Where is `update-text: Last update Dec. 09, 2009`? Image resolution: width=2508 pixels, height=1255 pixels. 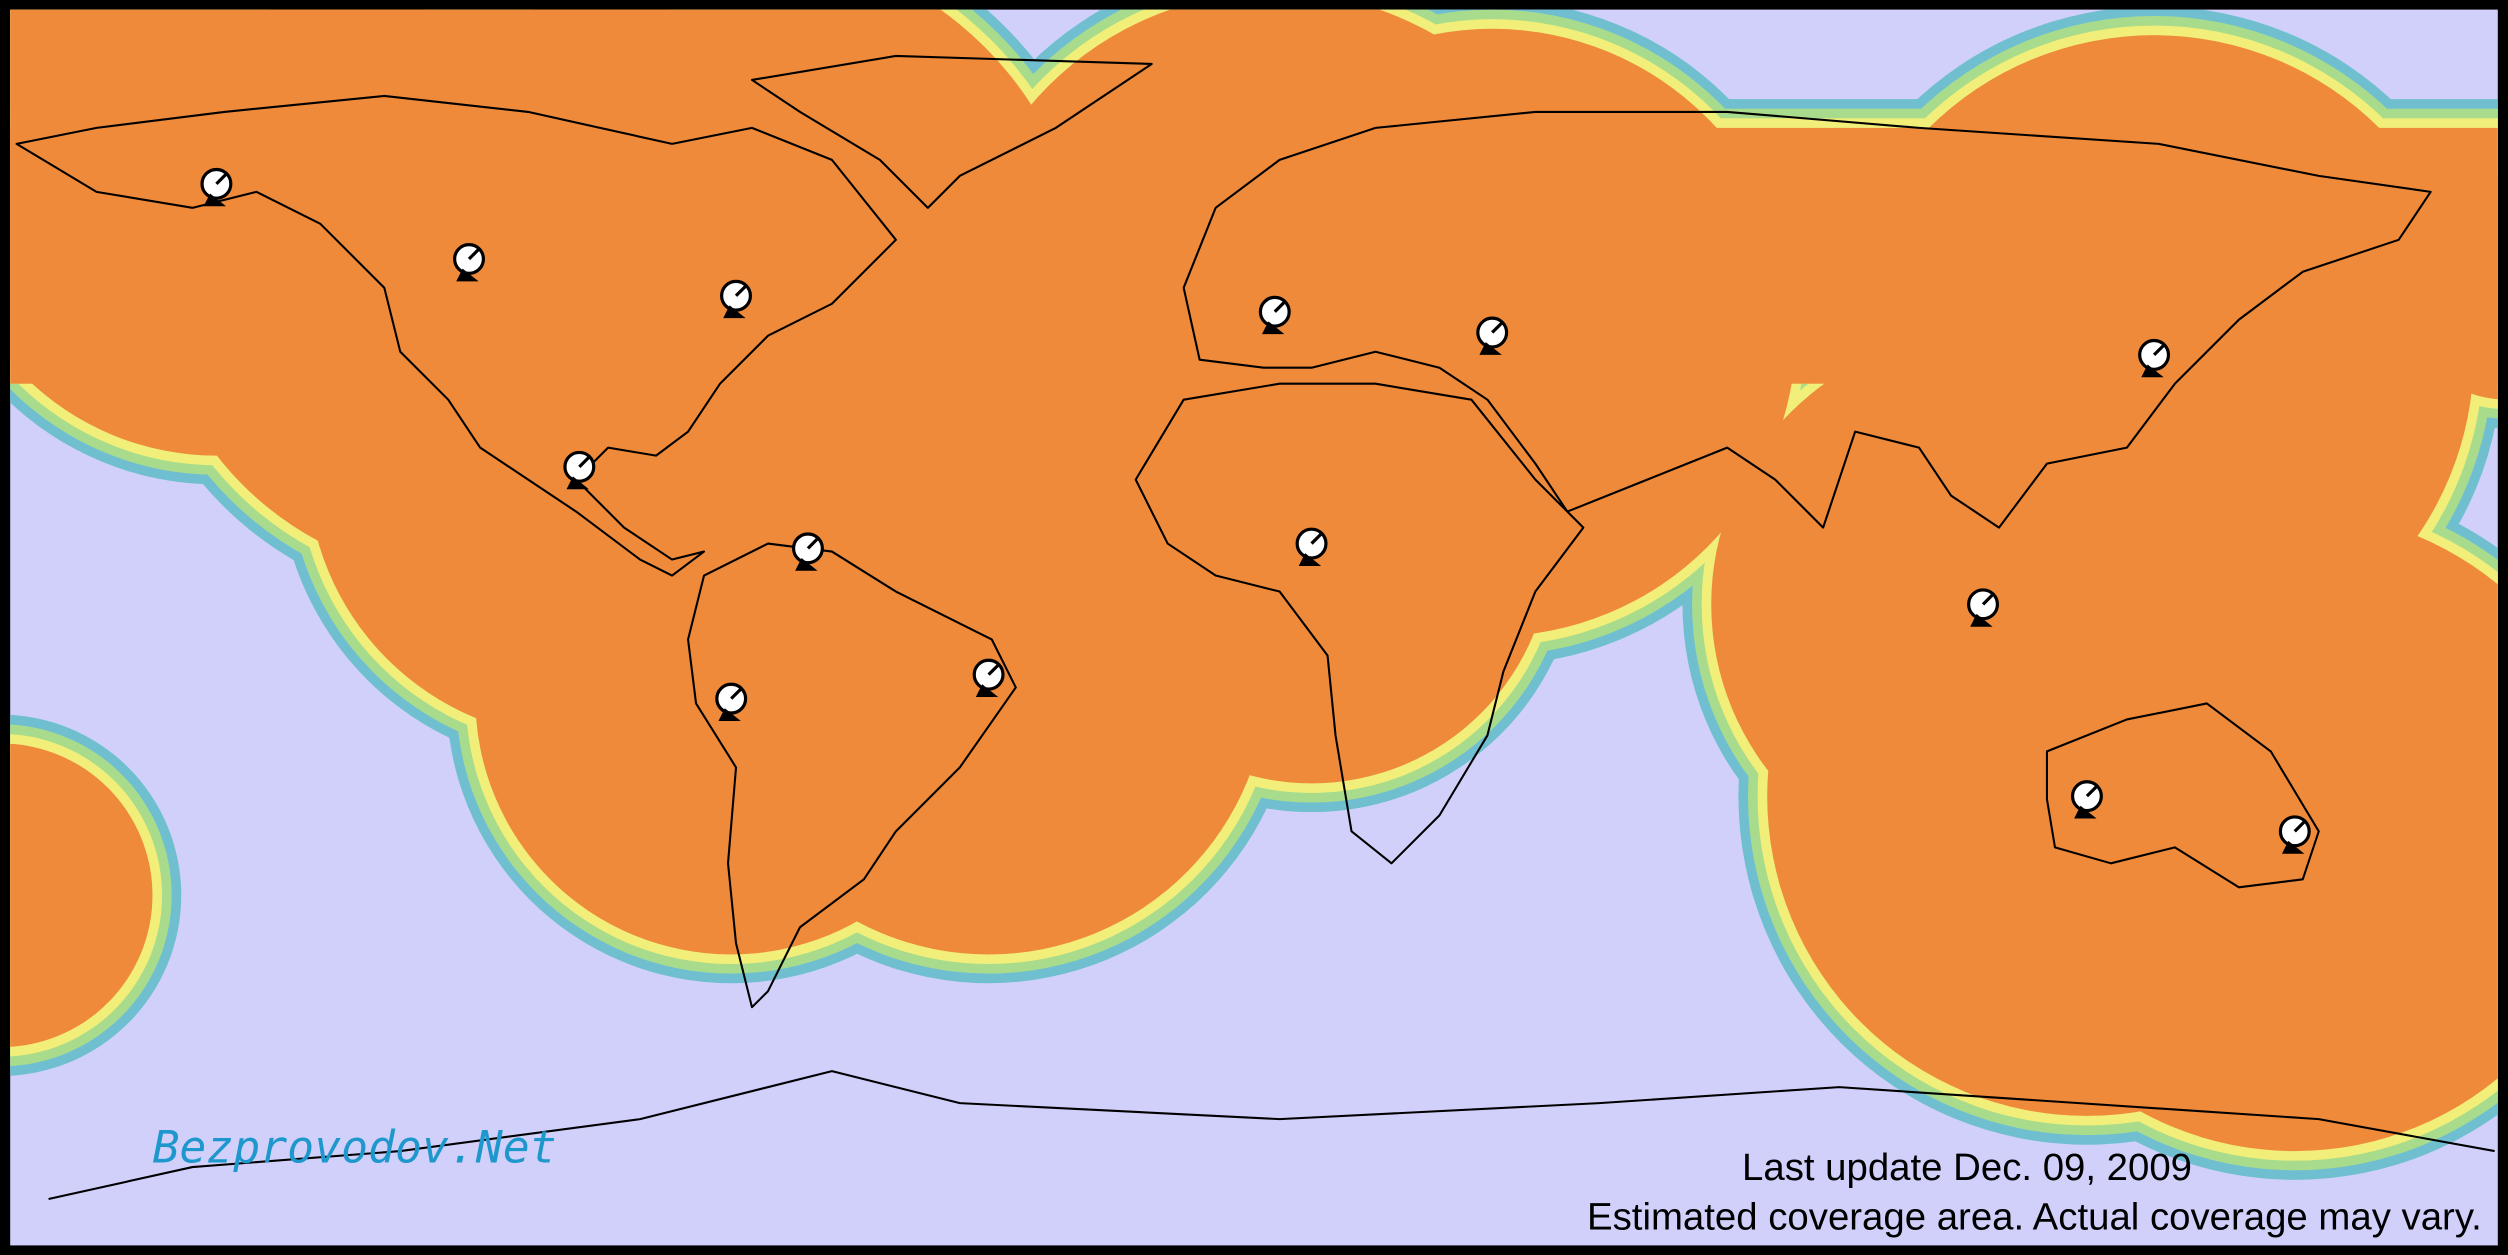 update-text: Last update Dec. 09, 2009 is located at coordinates (1967, 1167).